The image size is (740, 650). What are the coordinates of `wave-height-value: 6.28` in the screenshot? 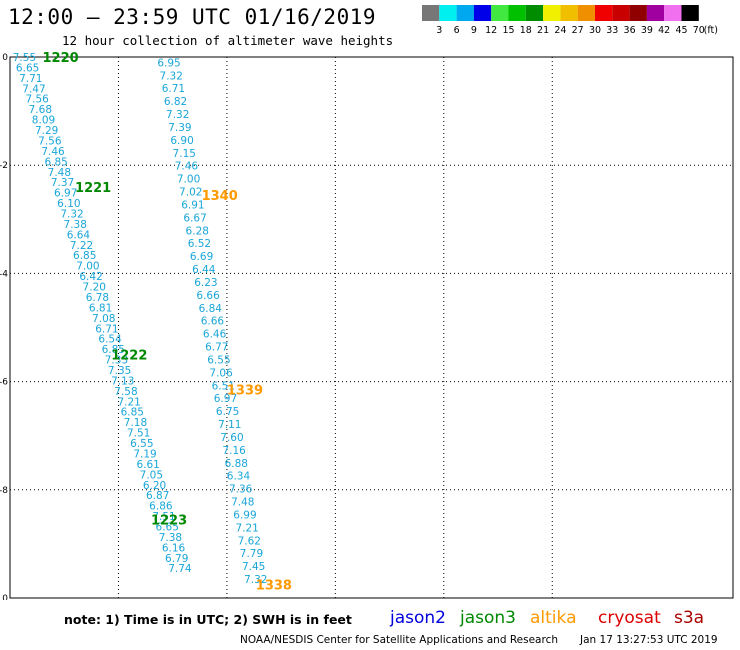 It's located at (197, 231).